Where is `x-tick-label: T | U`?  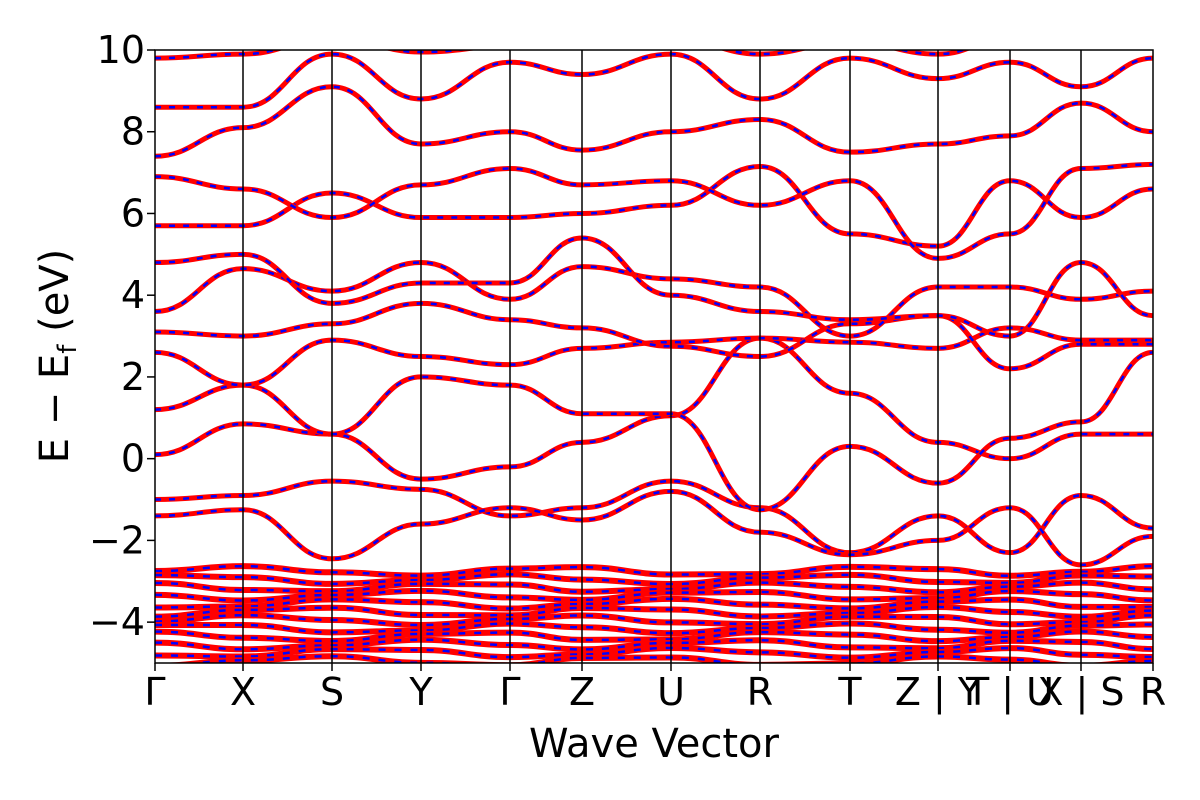
x-tick-label: T | U is located at coordinates (1009, 692).